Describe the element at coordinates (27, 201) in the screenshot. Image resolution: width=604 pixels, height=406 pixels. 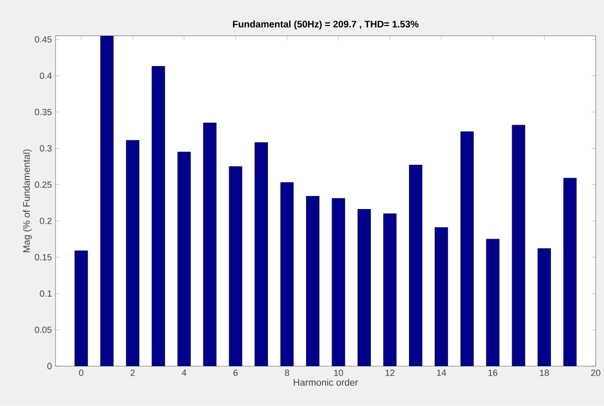
I see `y-axis-title: Mag (% of Fundamental)` at that location.